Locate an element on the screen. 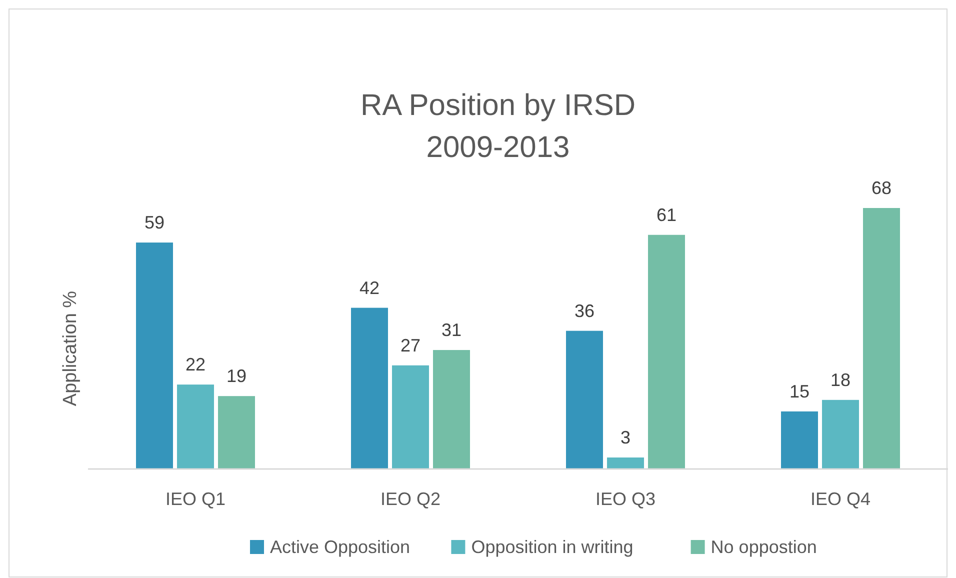 The height and width of the screenshot is (578, 956). legend-label: No oppostion is located at coordinates (763, 547).